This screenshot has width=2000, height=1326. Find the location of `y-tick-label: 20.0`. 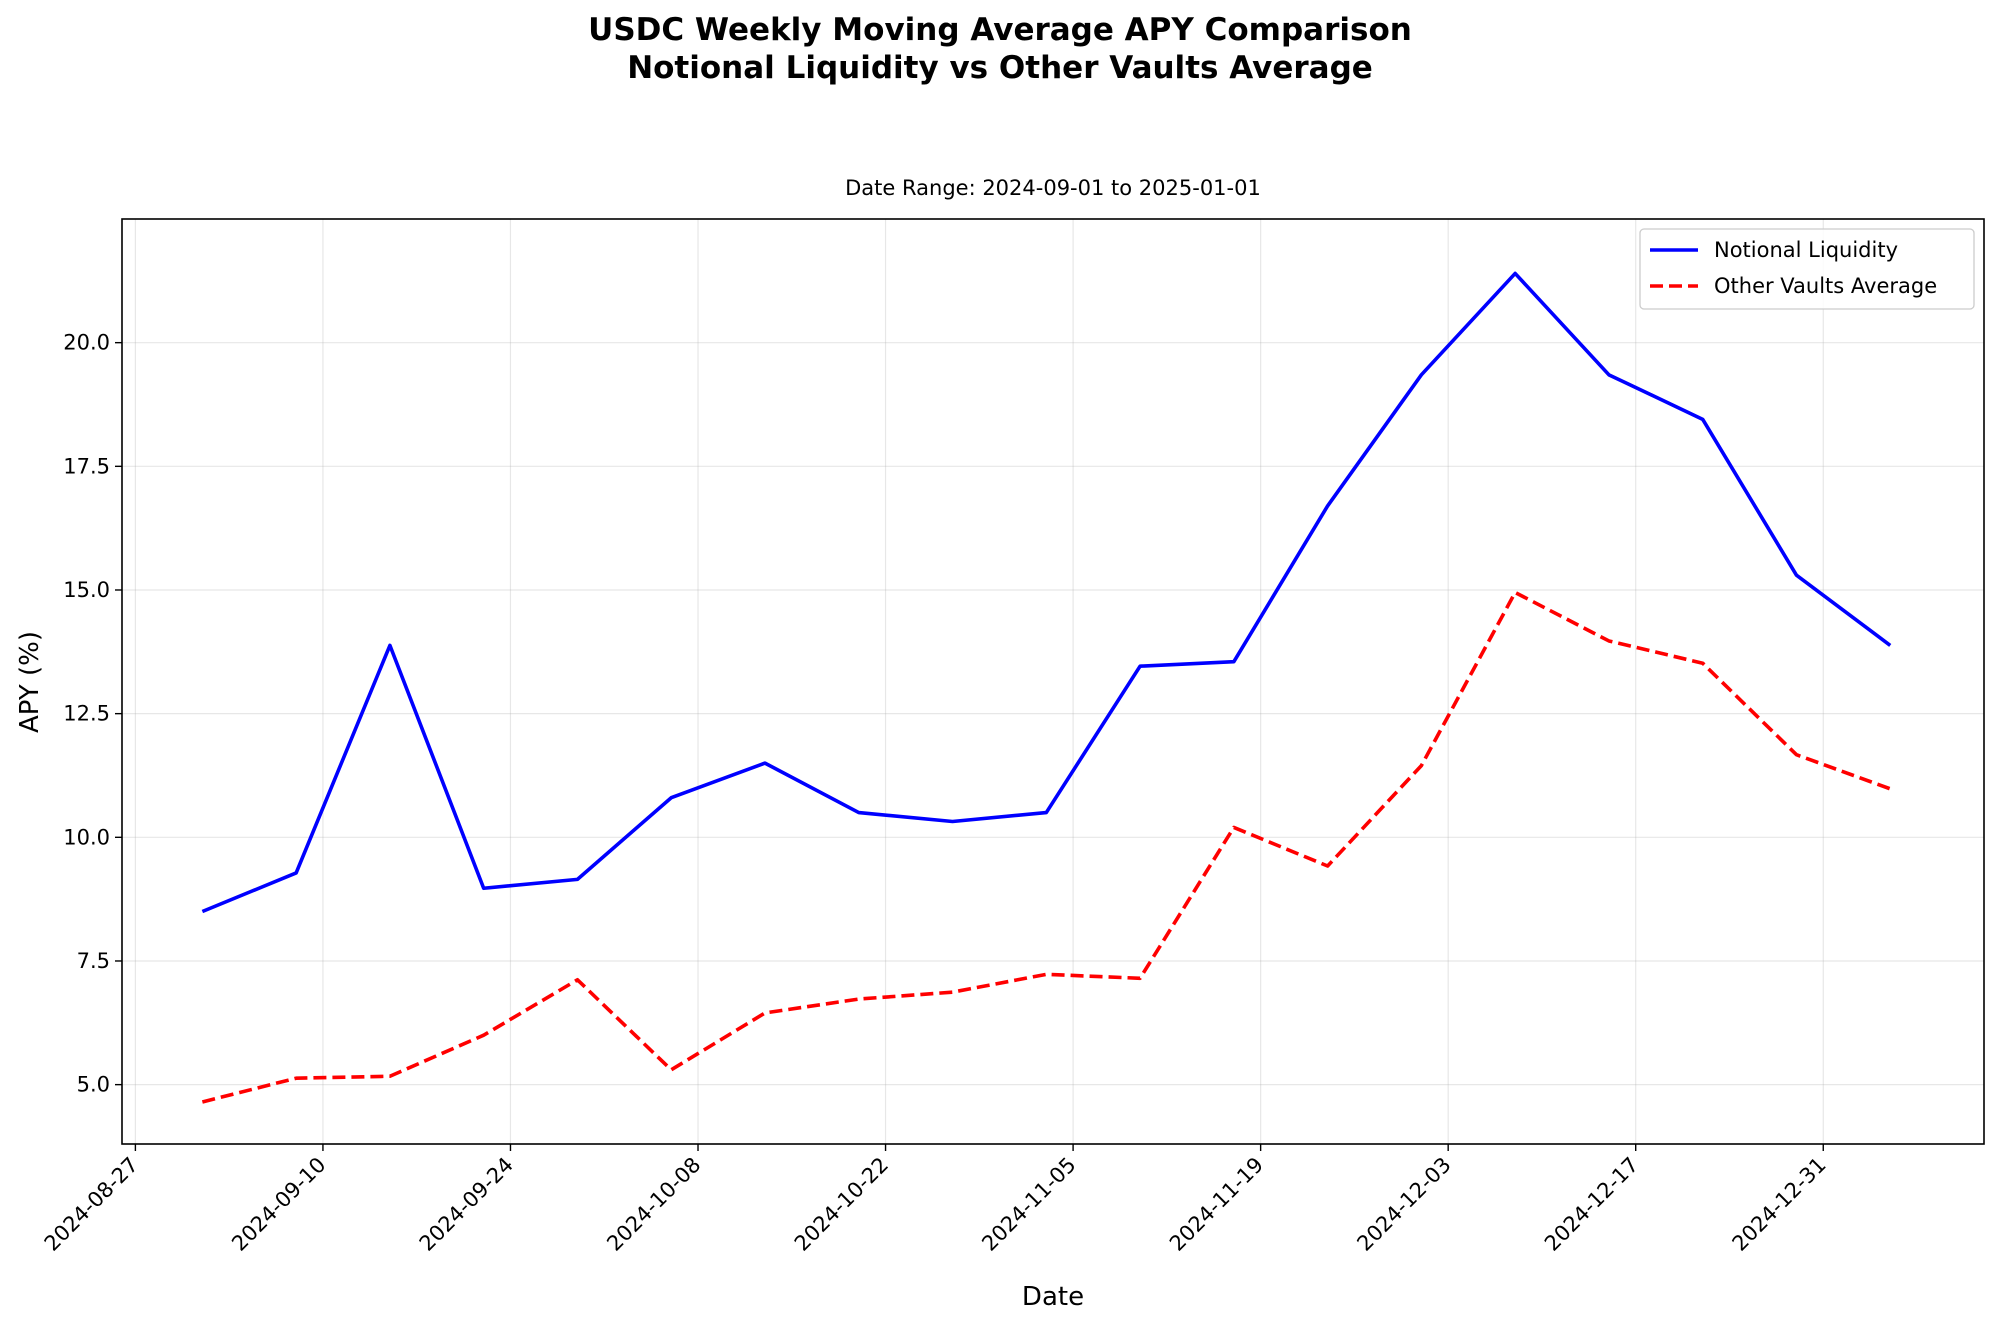

y-tick-label: 20.0 is located at coordinates (86, 343).